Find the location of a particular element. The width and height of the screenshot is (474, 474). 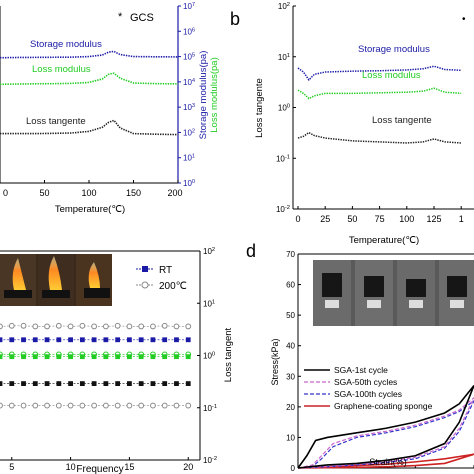

y-tick-label: 0 is located at coordinates (293, 468).